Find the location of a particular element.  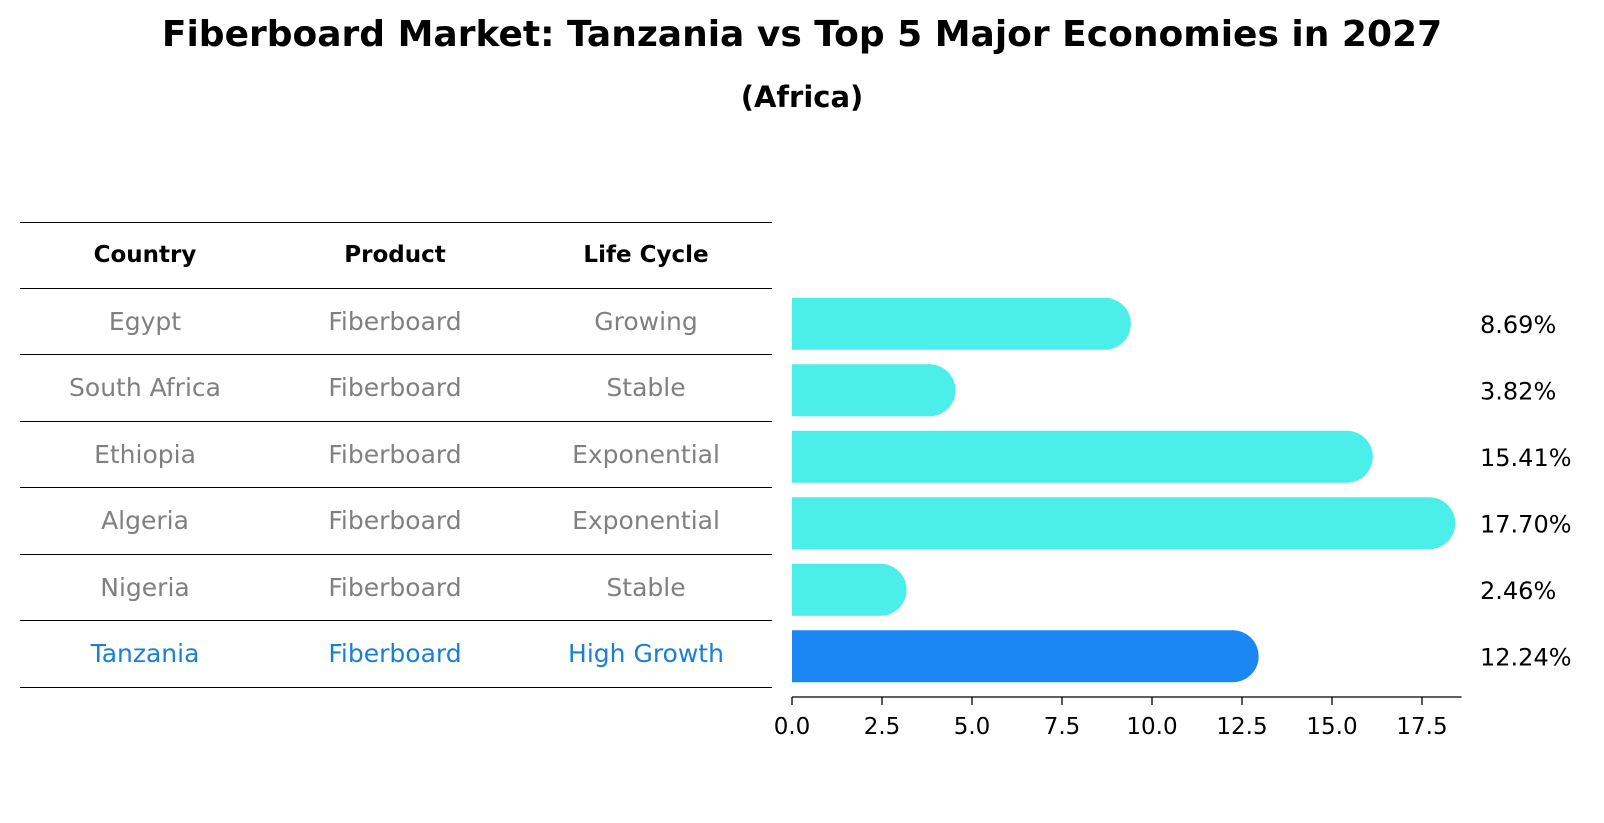

country-cell: Nigeria is located at coordinates (145, 587).